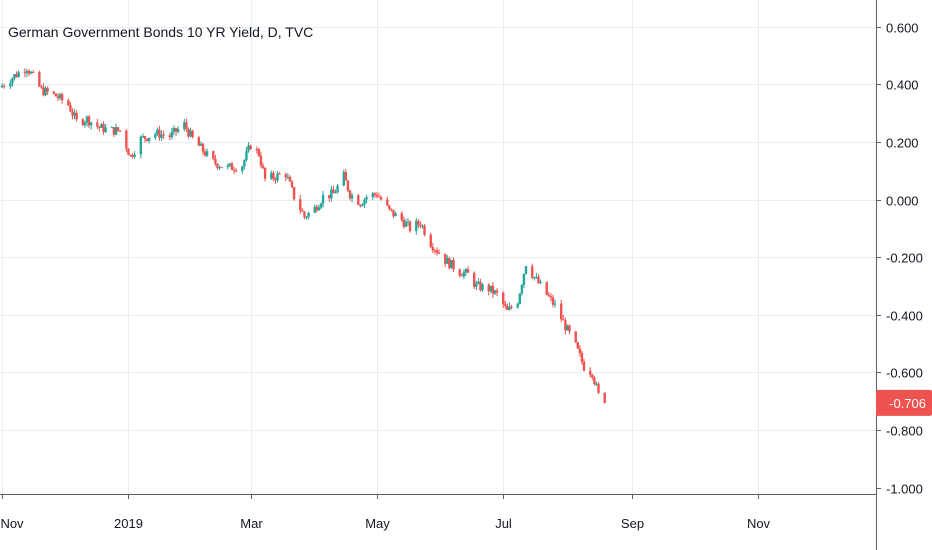 This screenshot has height=550, width=932. Describe the element at coordinates (632, 523) in the screenshot. I see `x-tick-label: Sep` at that location.